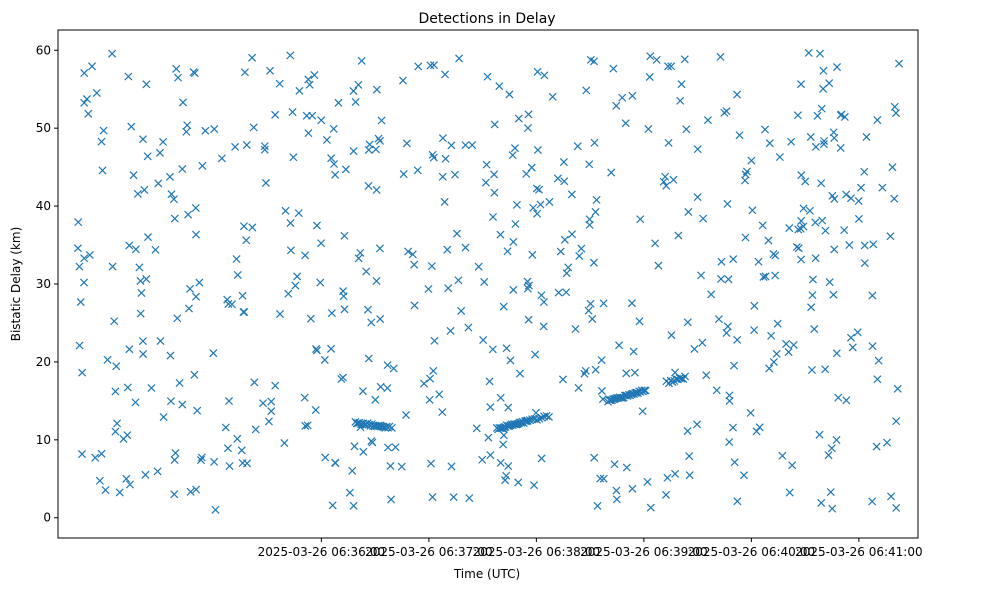  I want to click on x-axis-label: Time (UTC), so click(486, 574).